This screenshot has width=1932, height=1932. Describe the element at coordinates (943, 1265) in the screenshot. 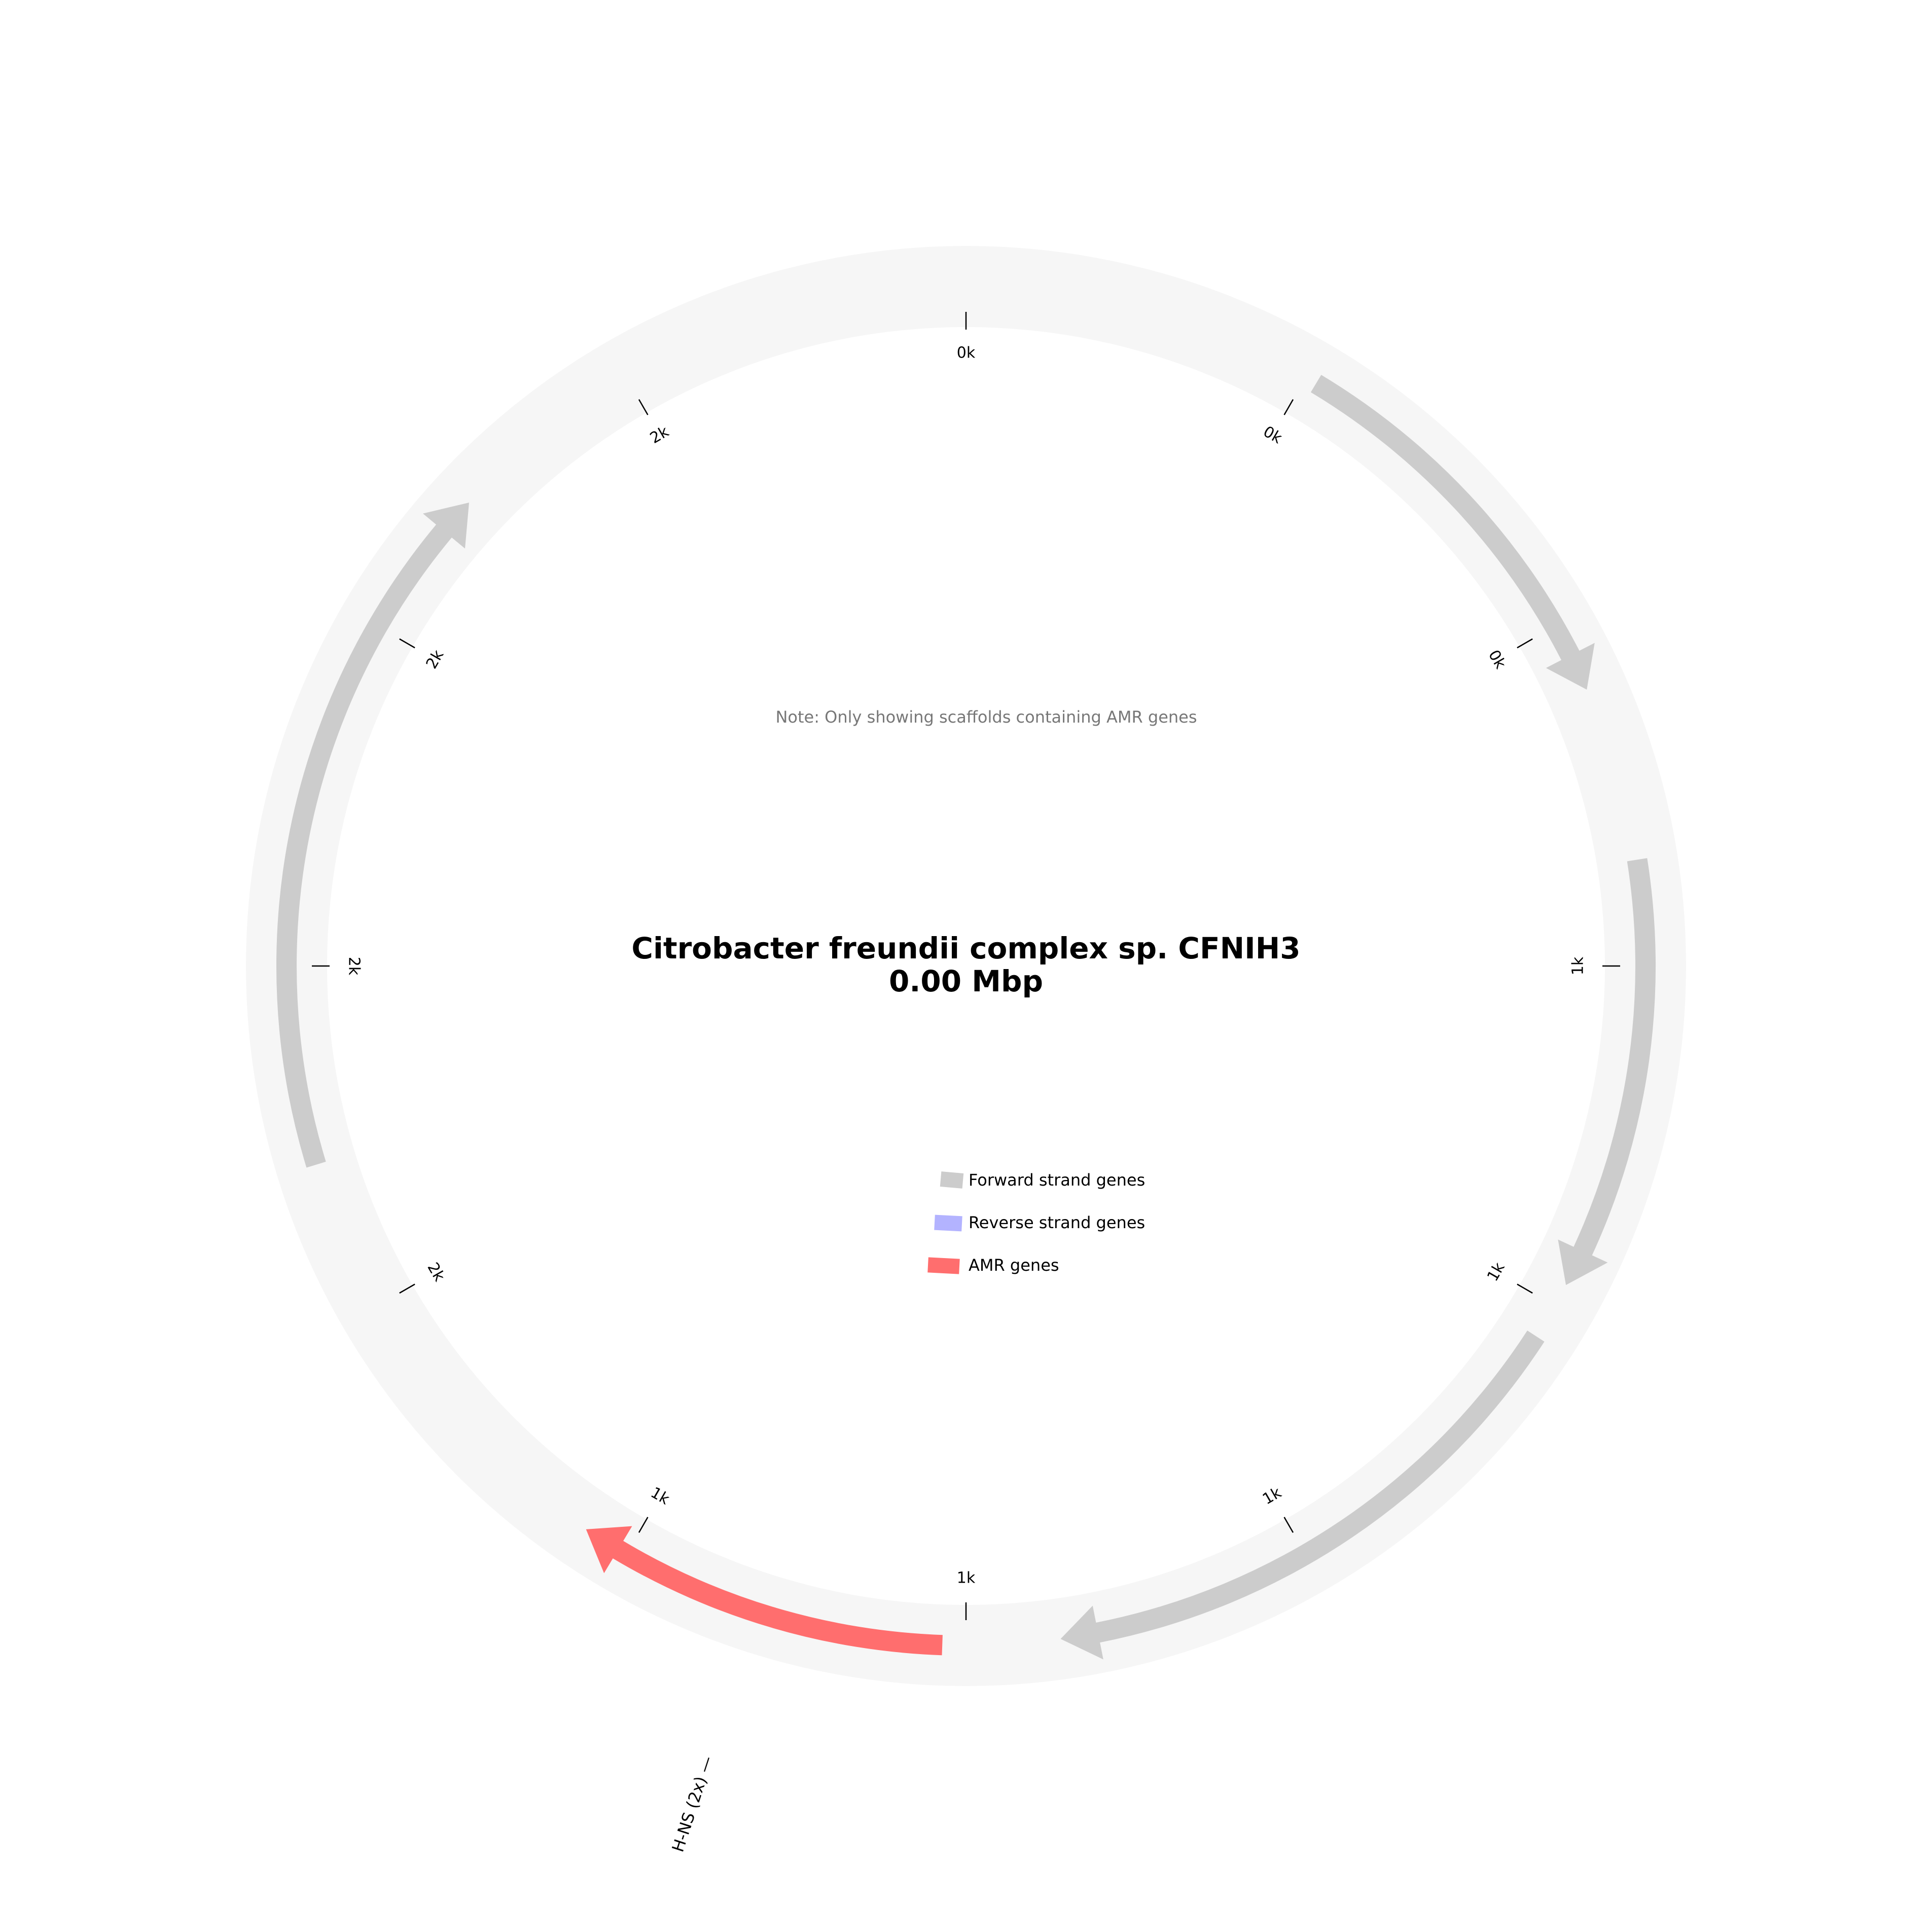

I see `legend-swatch-amr` at that location.